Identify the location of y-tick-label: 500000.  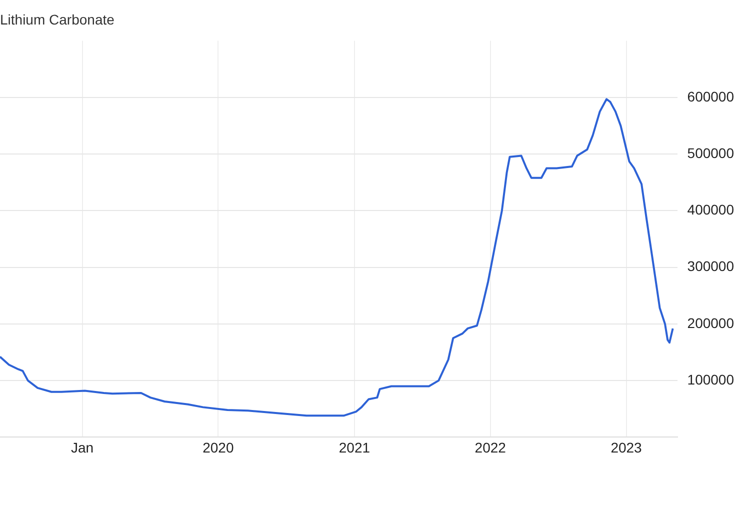
(710, 152).